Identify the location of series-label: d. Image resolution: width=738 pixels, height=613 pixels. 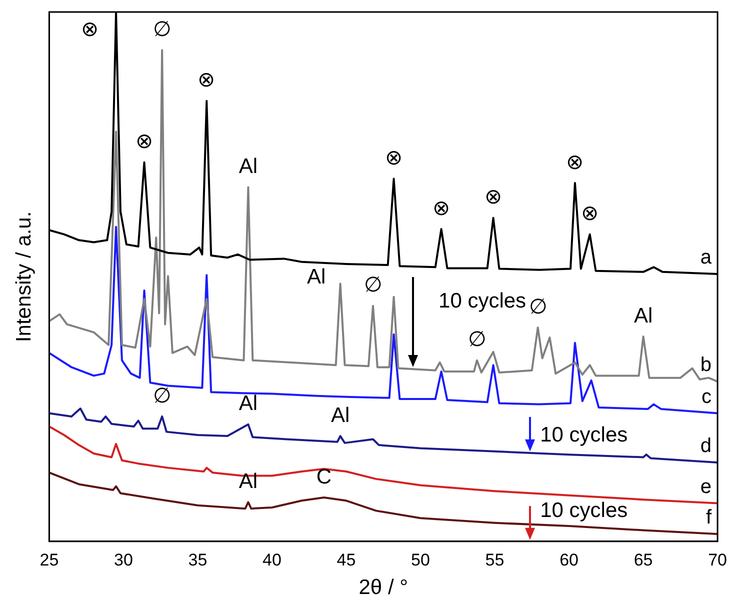
(706, 446).